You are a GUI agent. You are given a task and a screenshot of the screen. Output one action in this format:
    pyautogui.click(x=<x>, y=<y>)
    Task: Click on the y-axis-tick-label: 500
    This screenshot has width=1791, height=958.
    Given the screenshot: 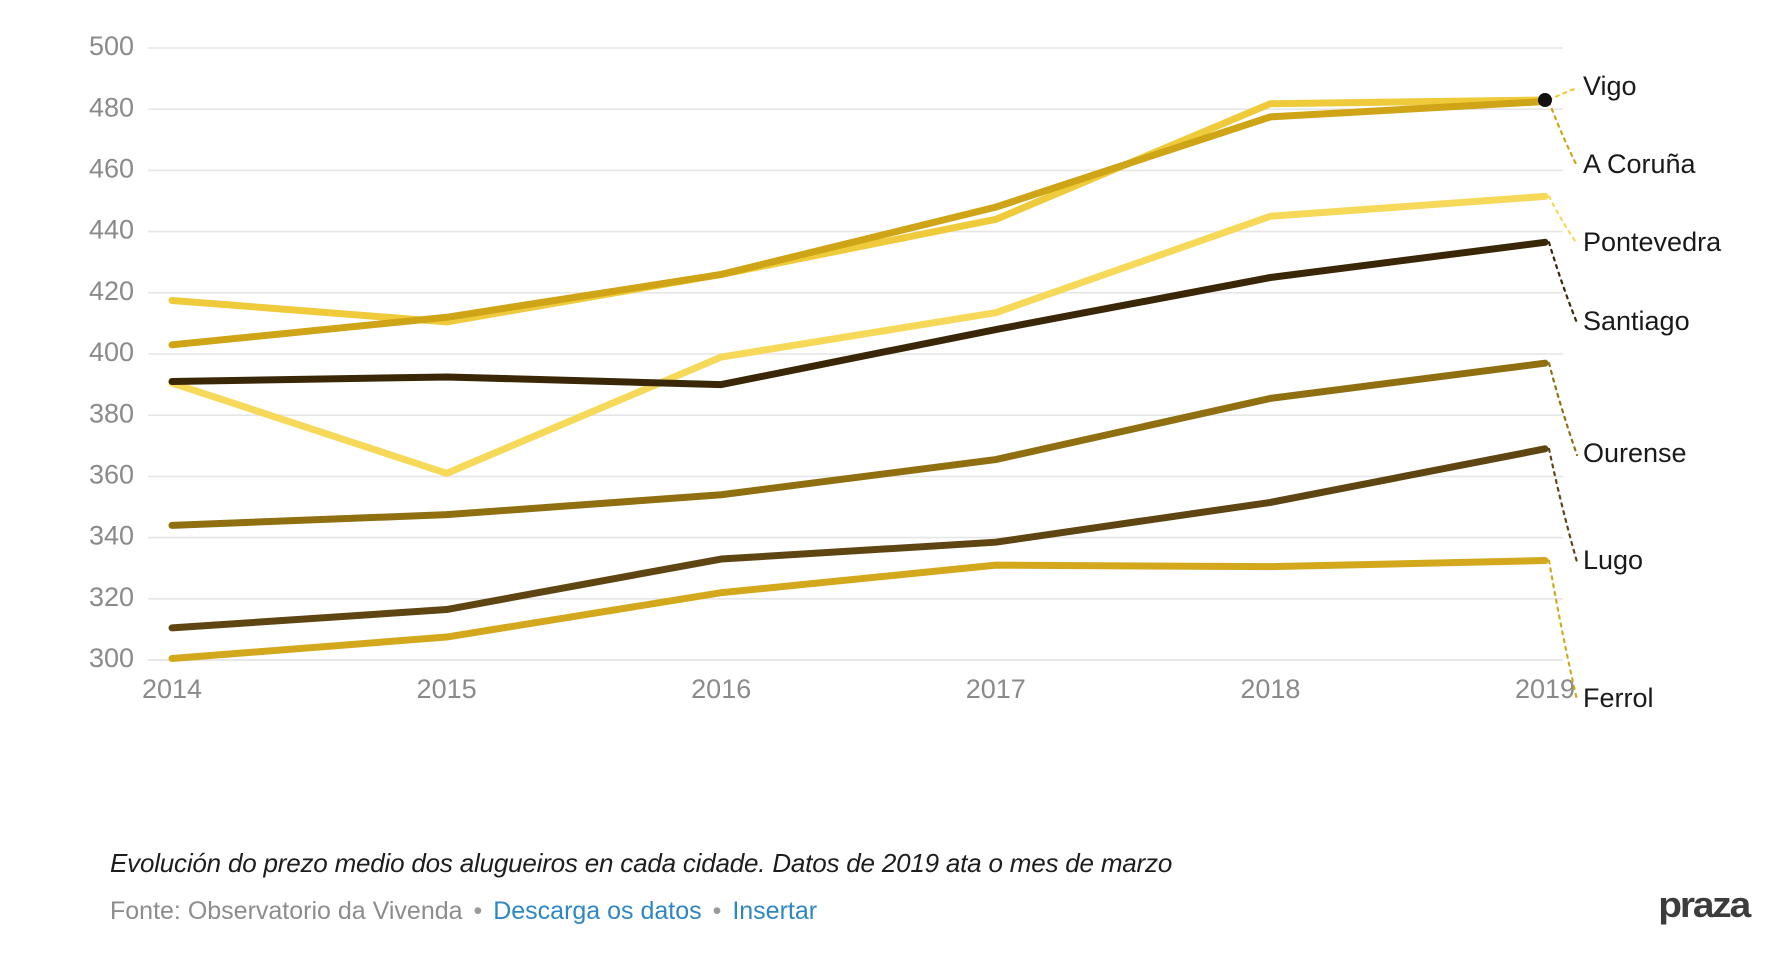 What is the action you would take?
    pyautogui.click(x=111, y=46)
    